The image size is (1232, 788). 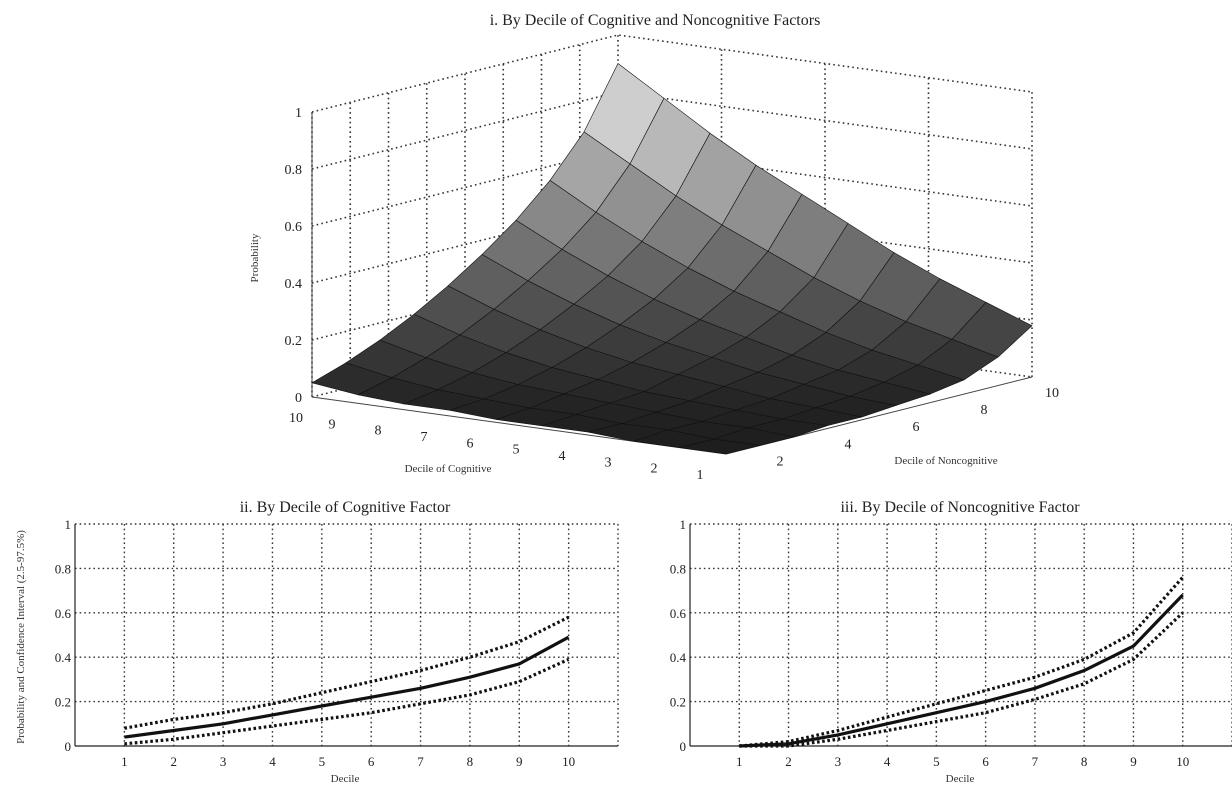 What do you see at coordinates (332, 424) in the screenshot?
I see `surface-x-tick-label: 9` at bounding box center [332, 424].